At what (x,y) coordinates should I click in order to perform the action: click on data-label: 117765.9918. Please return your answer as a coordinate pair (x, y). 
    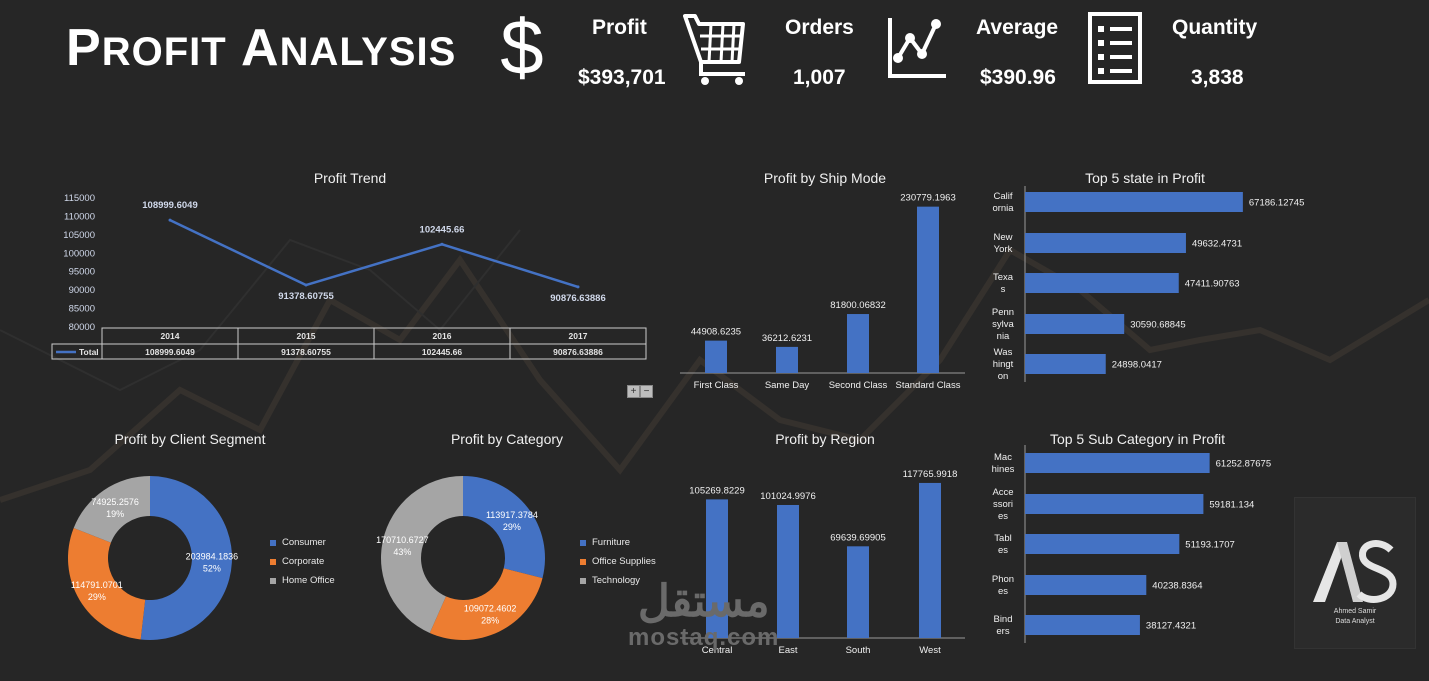
    Looking at the image, I should click on (930, 474).